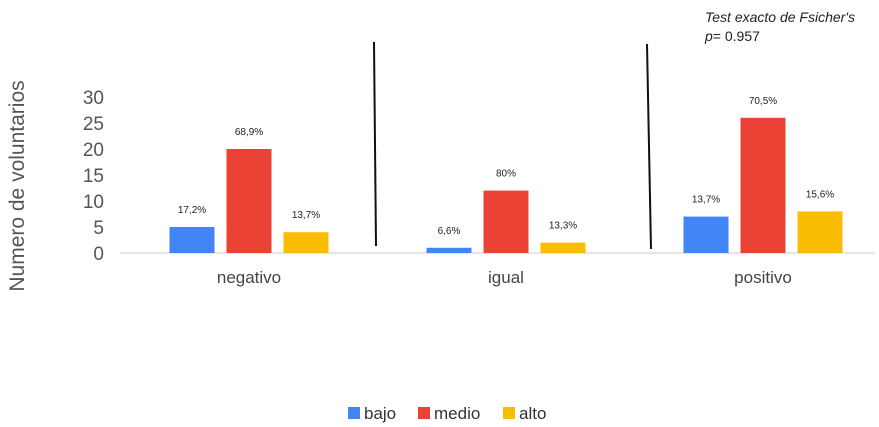  What do you see at coordinates (706, 234) in the screenshot?
I see `bar-bajo-positivo` at bounding box center [706, 234].